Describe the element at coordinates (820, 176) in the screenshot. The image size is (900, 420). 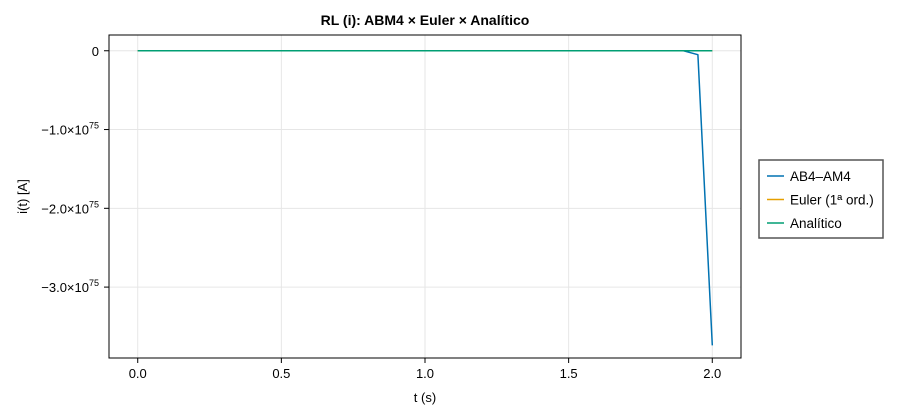
I see `legend-label: AB4–AM4` at that location.